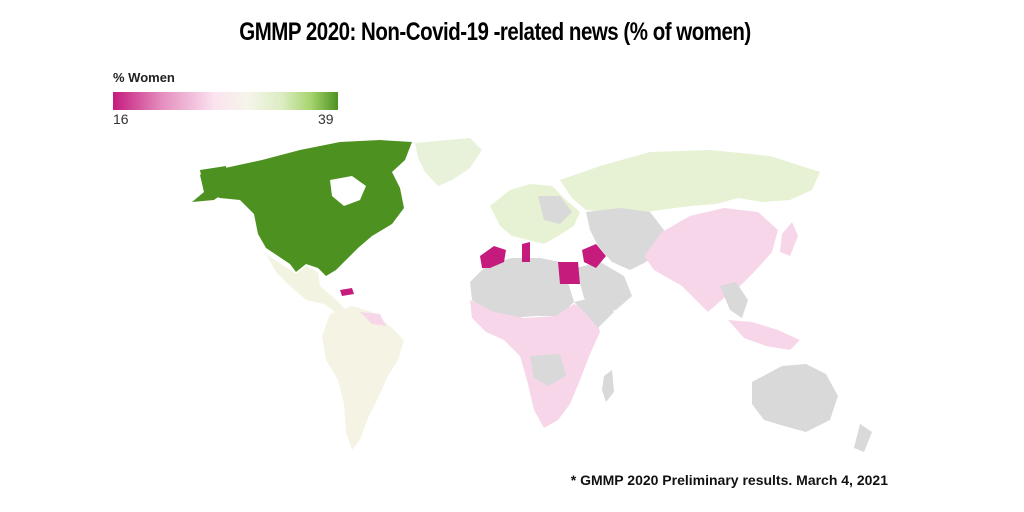  Describe the element at coordinates (863, 438) in the screenshot. I see `new-zealand-nodata` at that location.